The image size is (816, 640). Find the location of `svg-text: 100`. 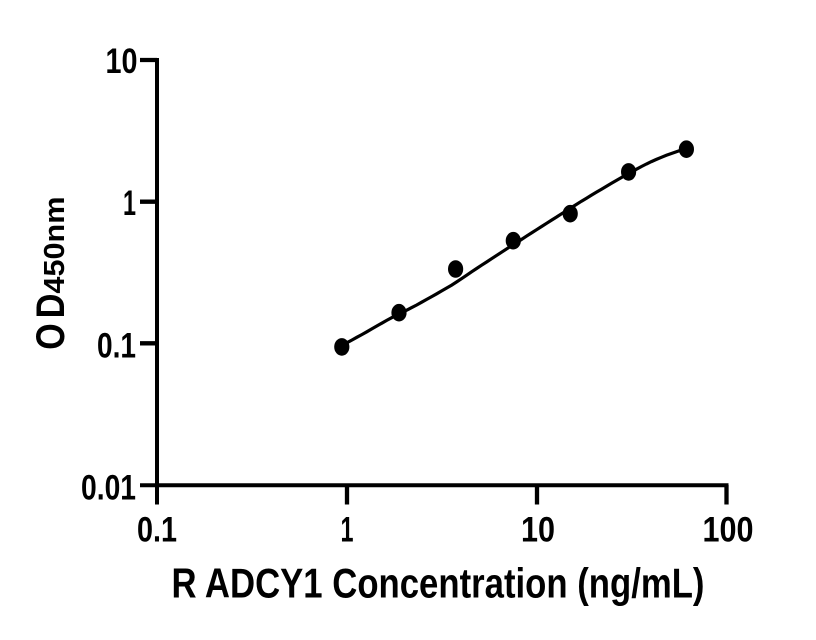

svg-text: 100 is located at coordinates (728, 529).